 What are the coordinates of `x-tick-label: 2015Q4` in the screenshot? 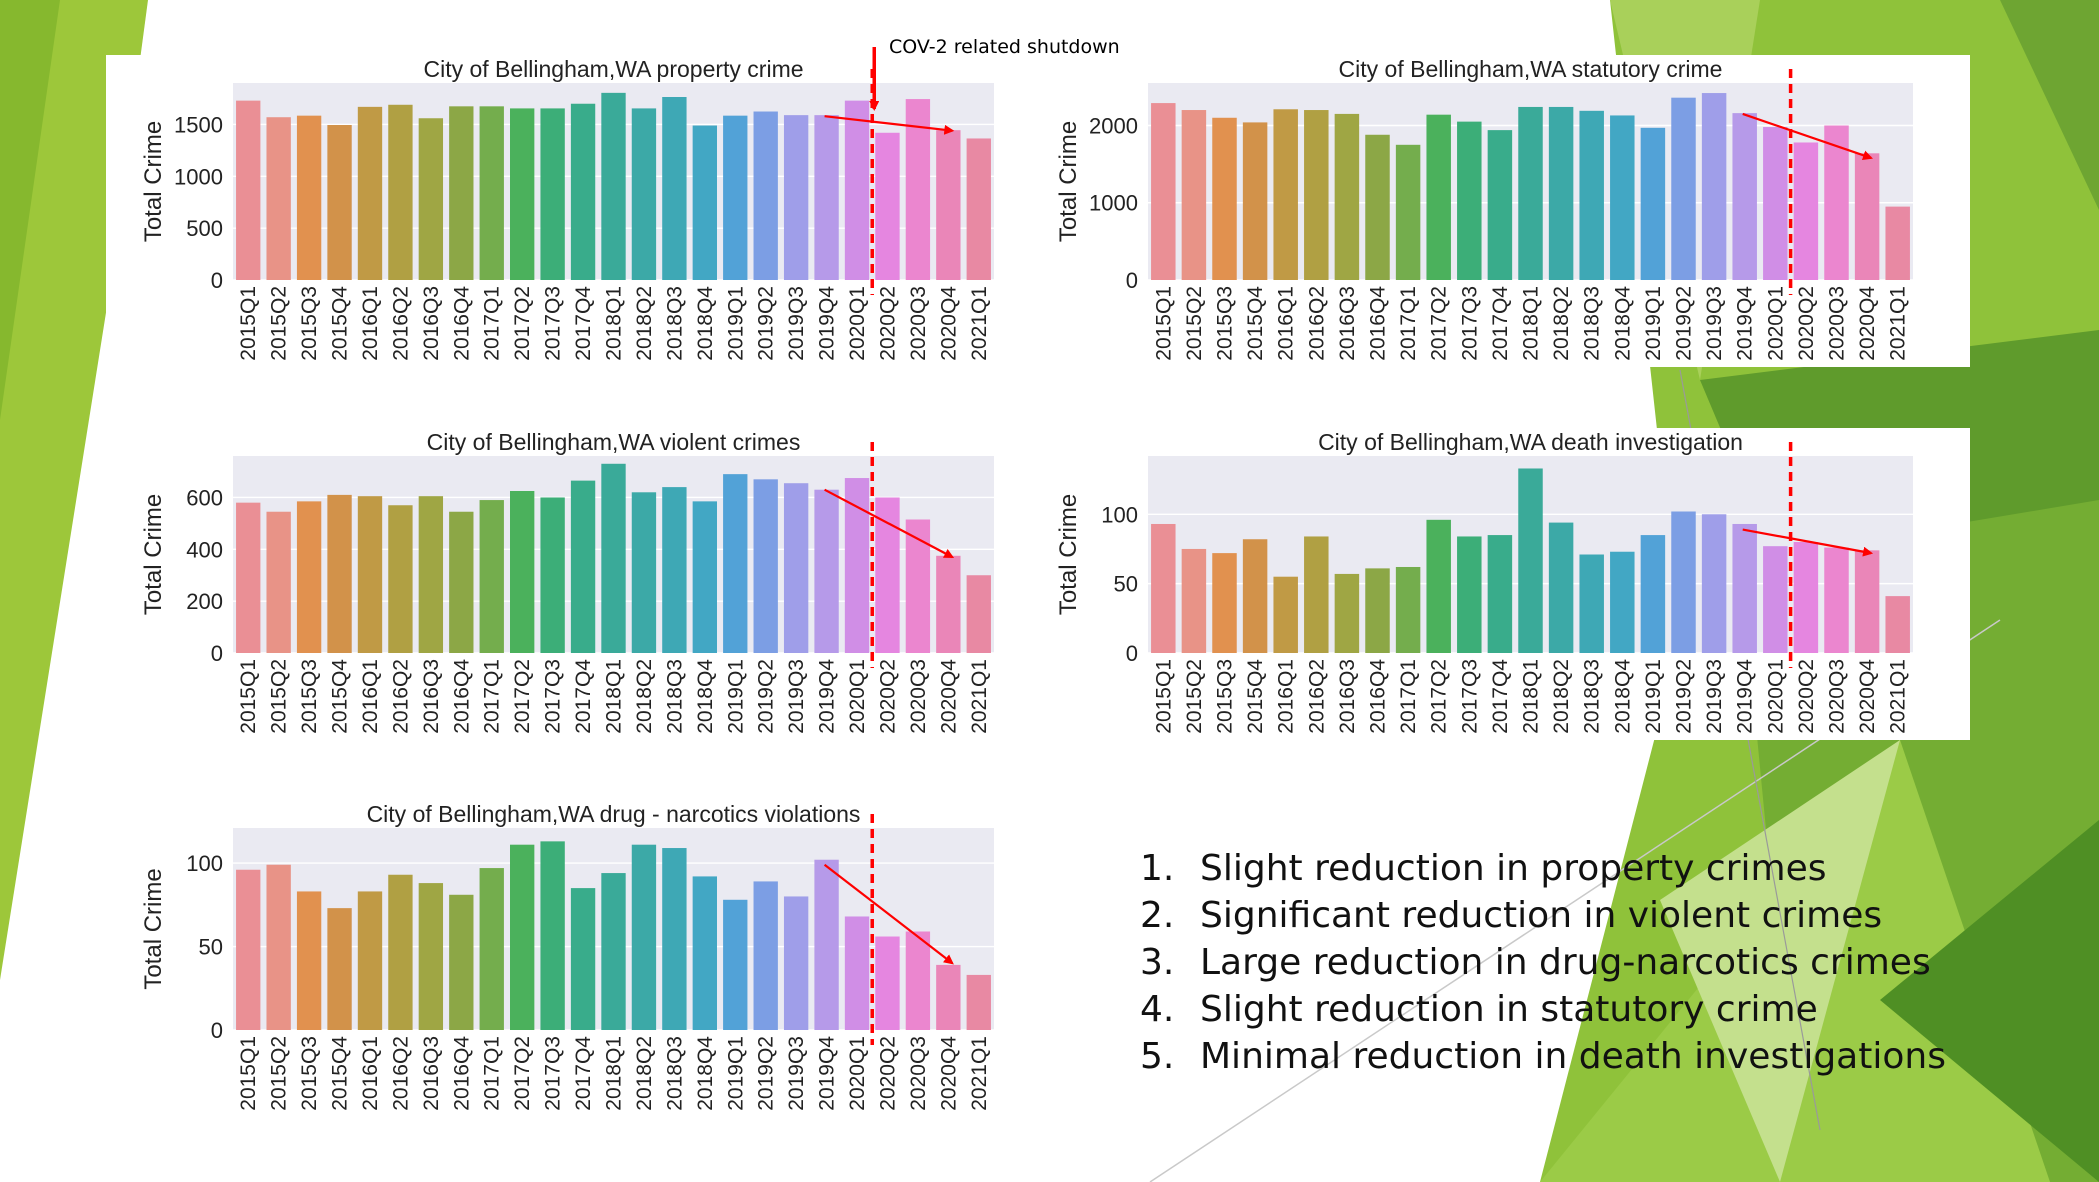 It's located at (1255, 323).